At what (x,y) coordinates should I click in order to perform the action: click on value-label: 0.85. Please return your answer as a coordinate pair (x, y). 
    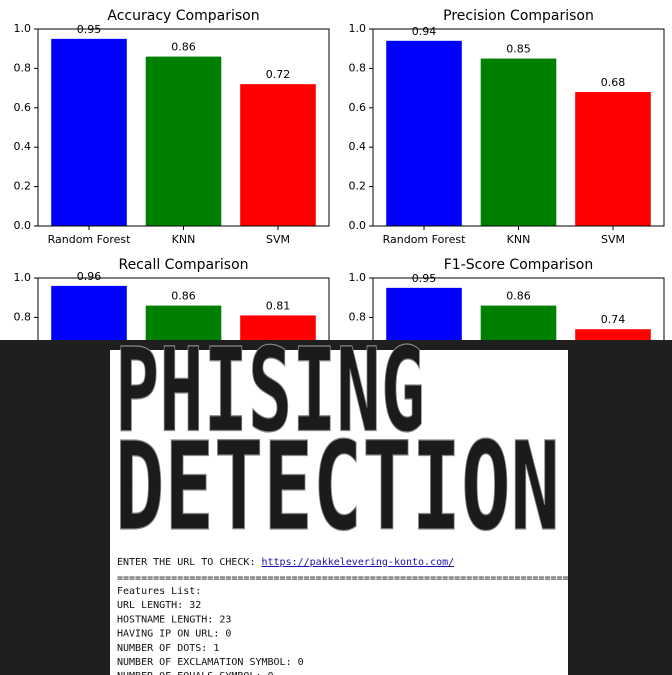
    Looking at the image, I should click on (518, 49).